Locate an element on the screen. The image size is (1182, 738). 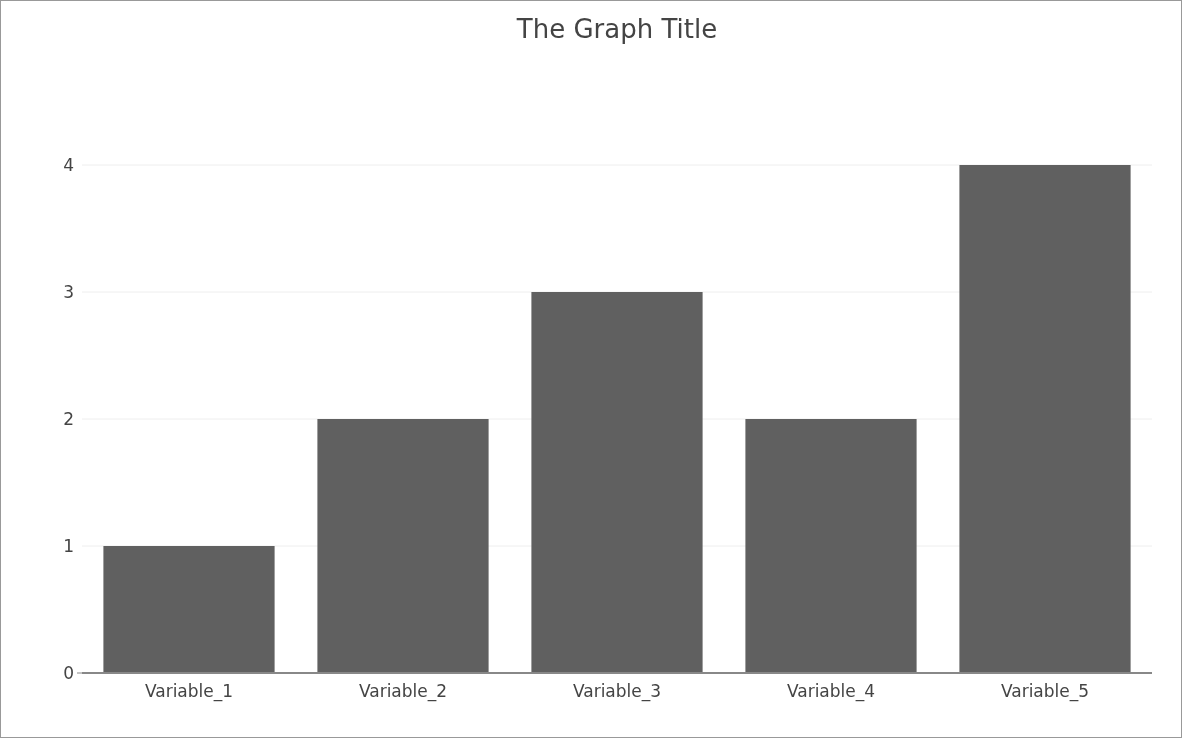
x-tick-label: Variable_4 is located at coordinates (831, 691).